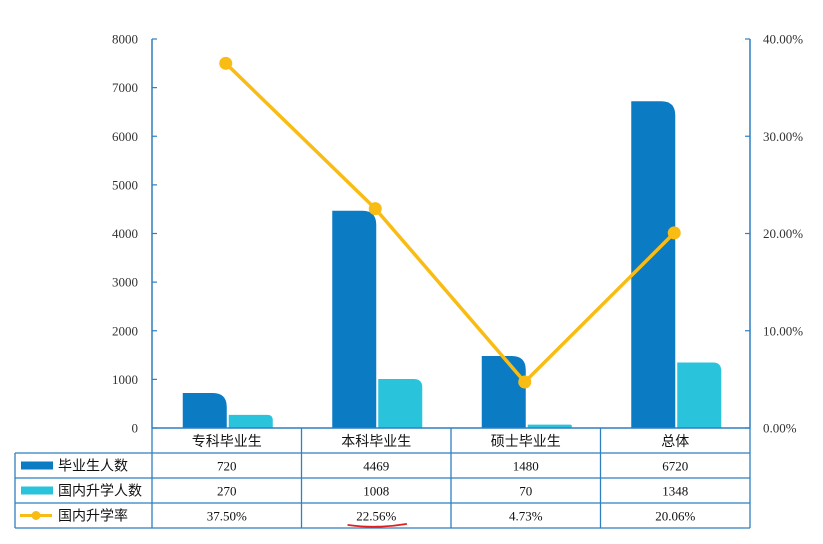  What do you see at coordinates (376, 466) in the screenshot?
I see `data-label: 4469` at bounding box center [376, 466].